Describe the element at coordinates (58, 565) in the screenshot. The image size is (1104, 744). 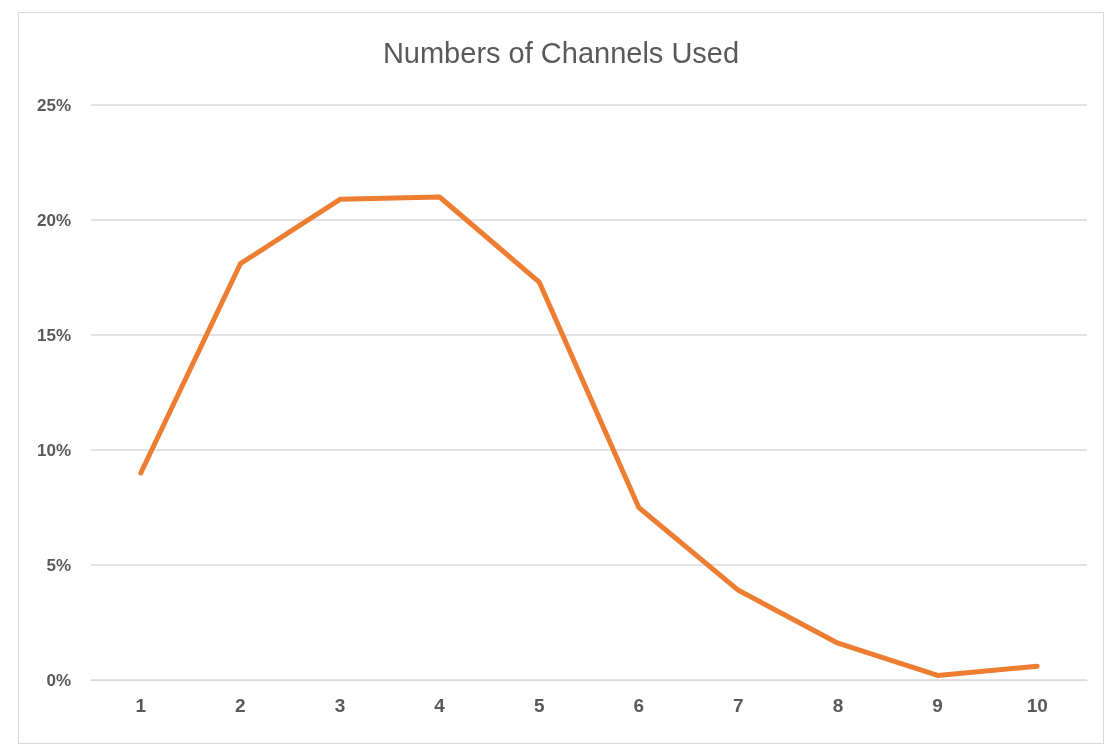
I see `y-tick-label: 5%` at that location.